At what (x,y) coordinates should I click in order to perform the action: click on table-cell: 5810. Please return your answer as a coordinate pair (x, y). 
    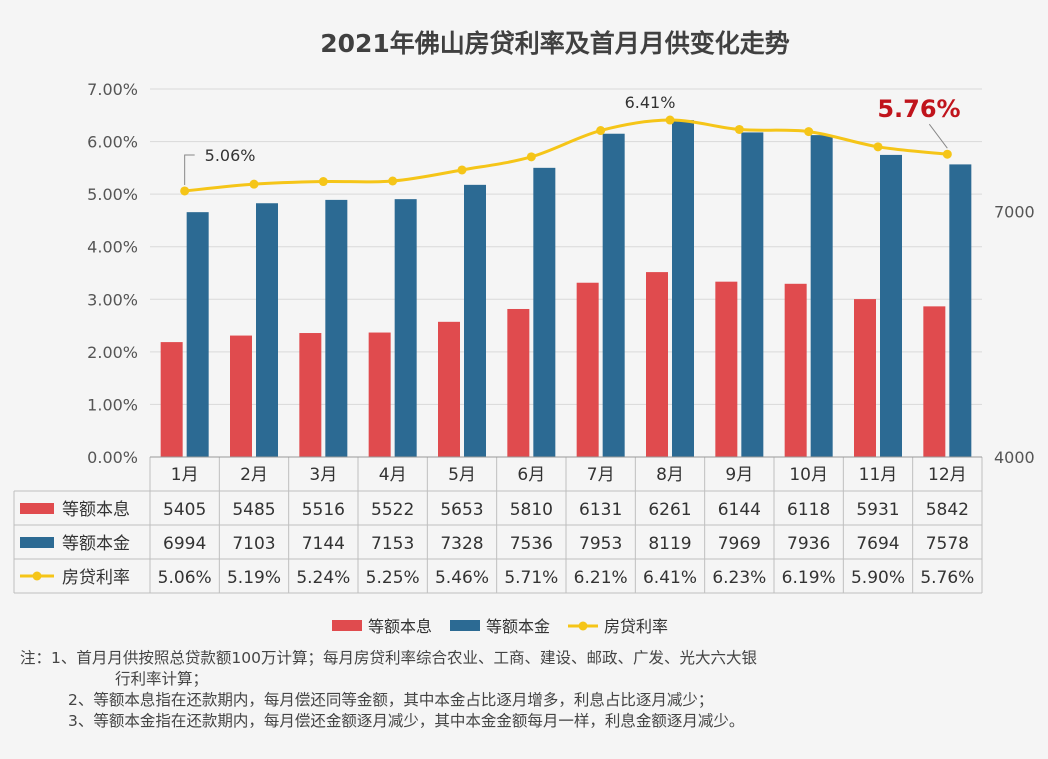
    Looking at the image, I should click on (531, 510).